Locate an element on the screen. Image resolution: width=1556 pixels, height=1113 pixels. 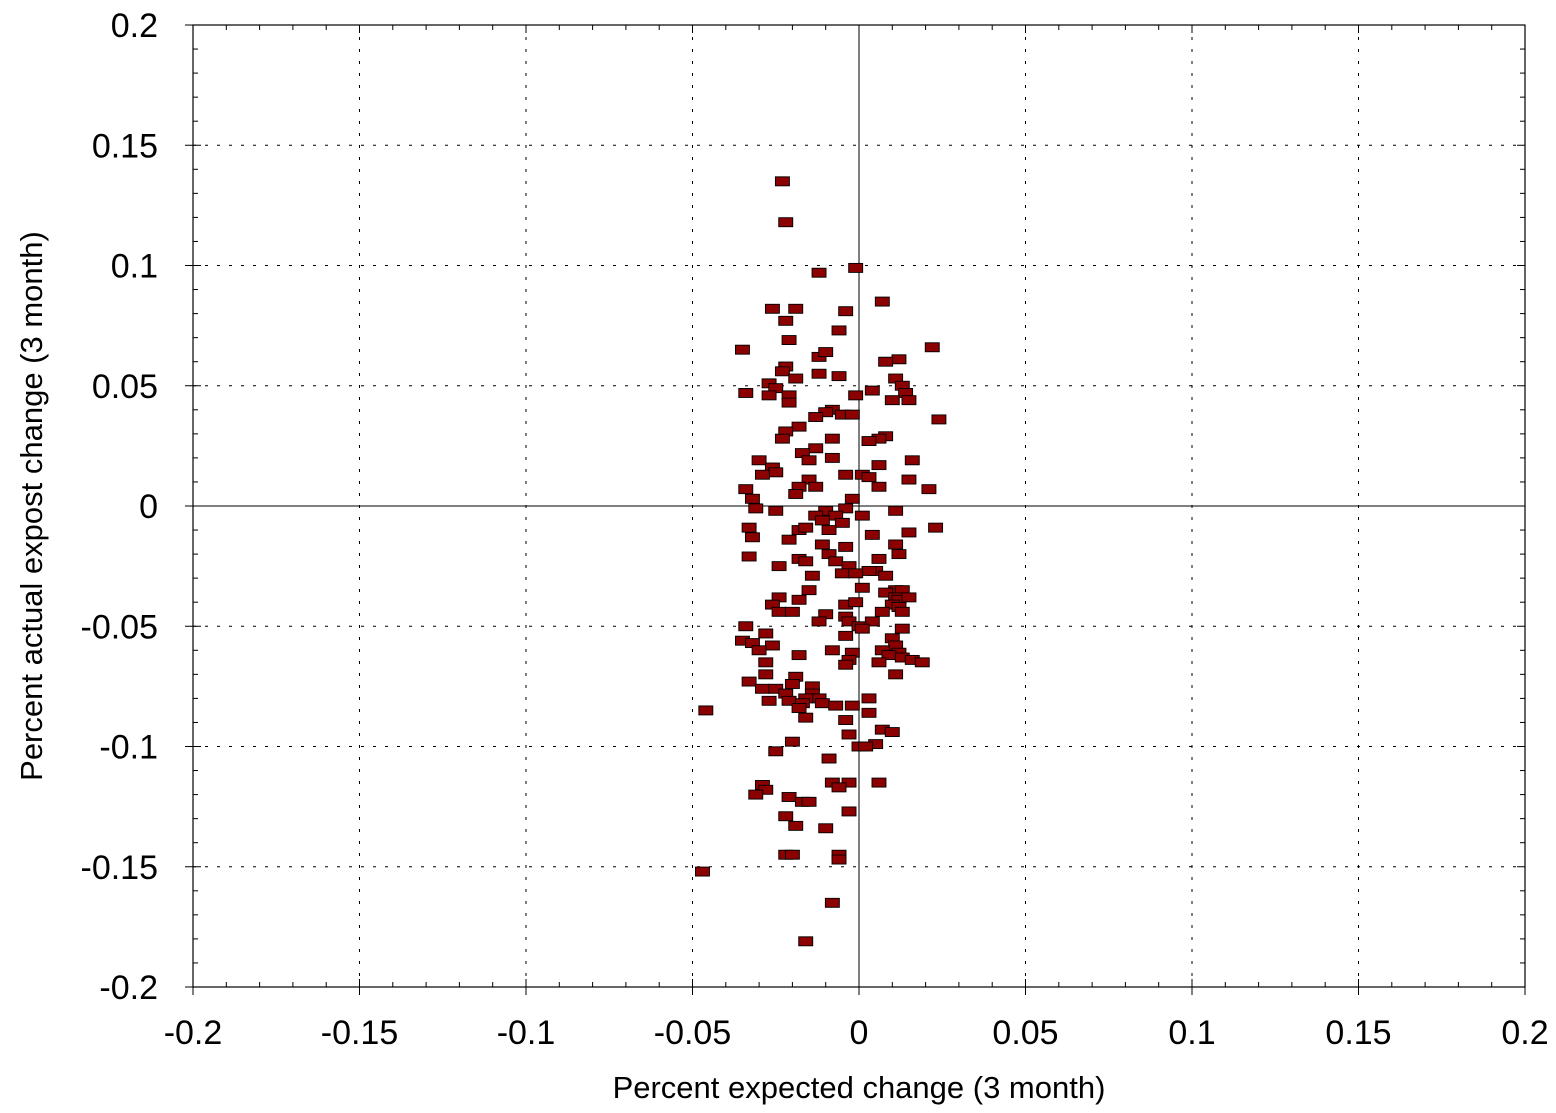
y-tick-labels: -0.2 -0.15 -0.1 -0.05 0 0.05 0.1 0.15 0.2 is located at coordinates (120, 507).